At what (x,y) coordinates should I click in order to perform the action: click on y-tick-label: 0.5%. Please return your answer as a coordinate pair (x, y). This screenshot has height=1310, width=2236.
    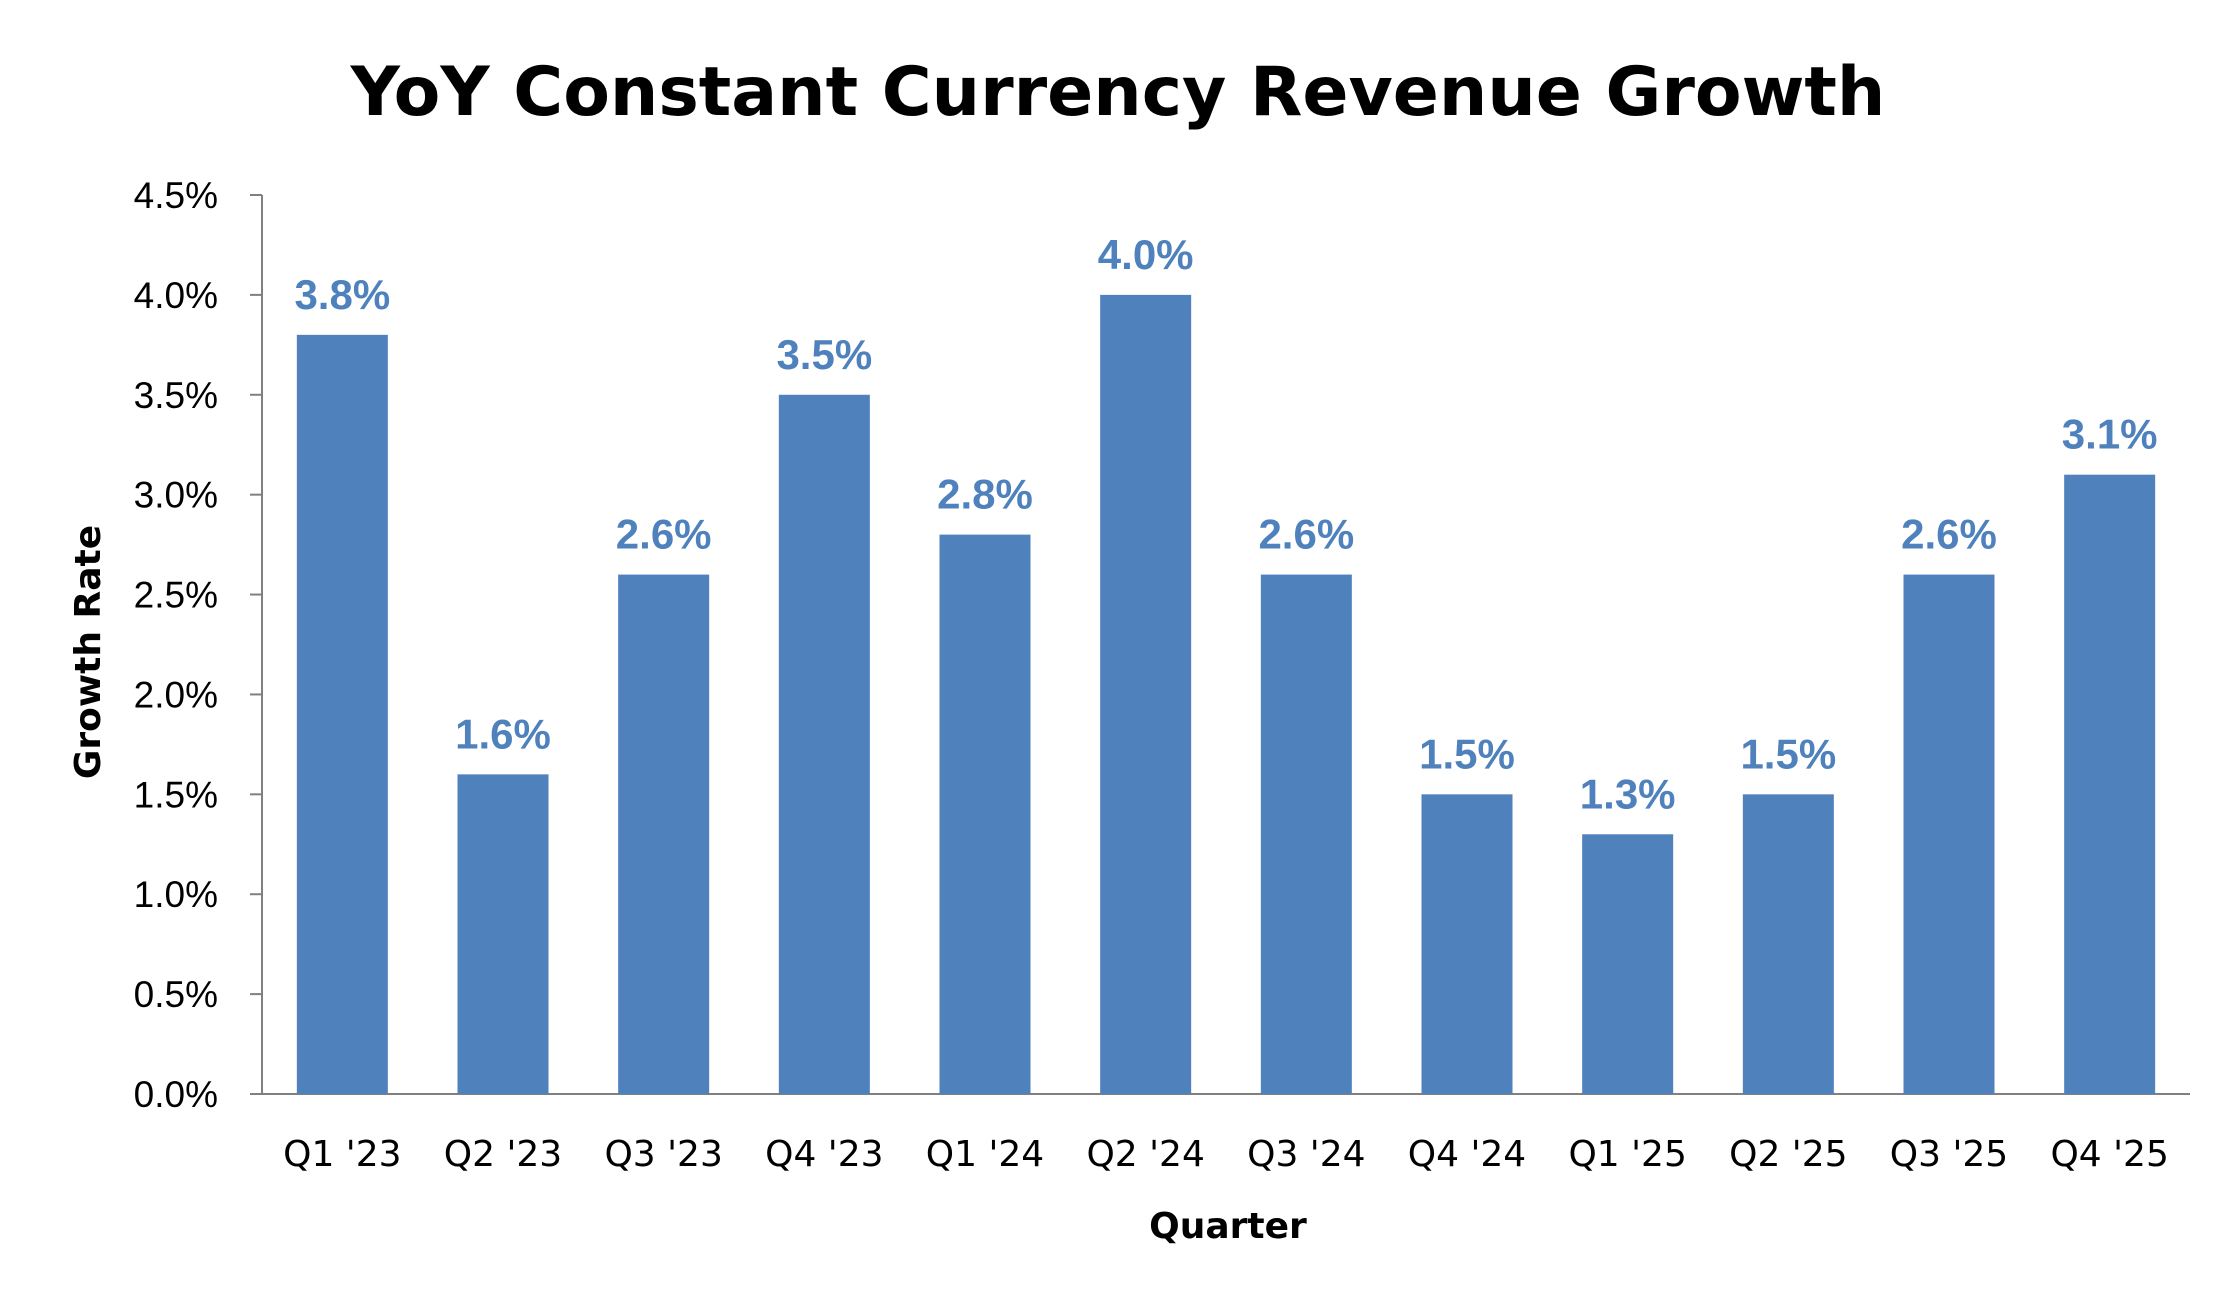
    Looking at the image, I should click on (176, 994).